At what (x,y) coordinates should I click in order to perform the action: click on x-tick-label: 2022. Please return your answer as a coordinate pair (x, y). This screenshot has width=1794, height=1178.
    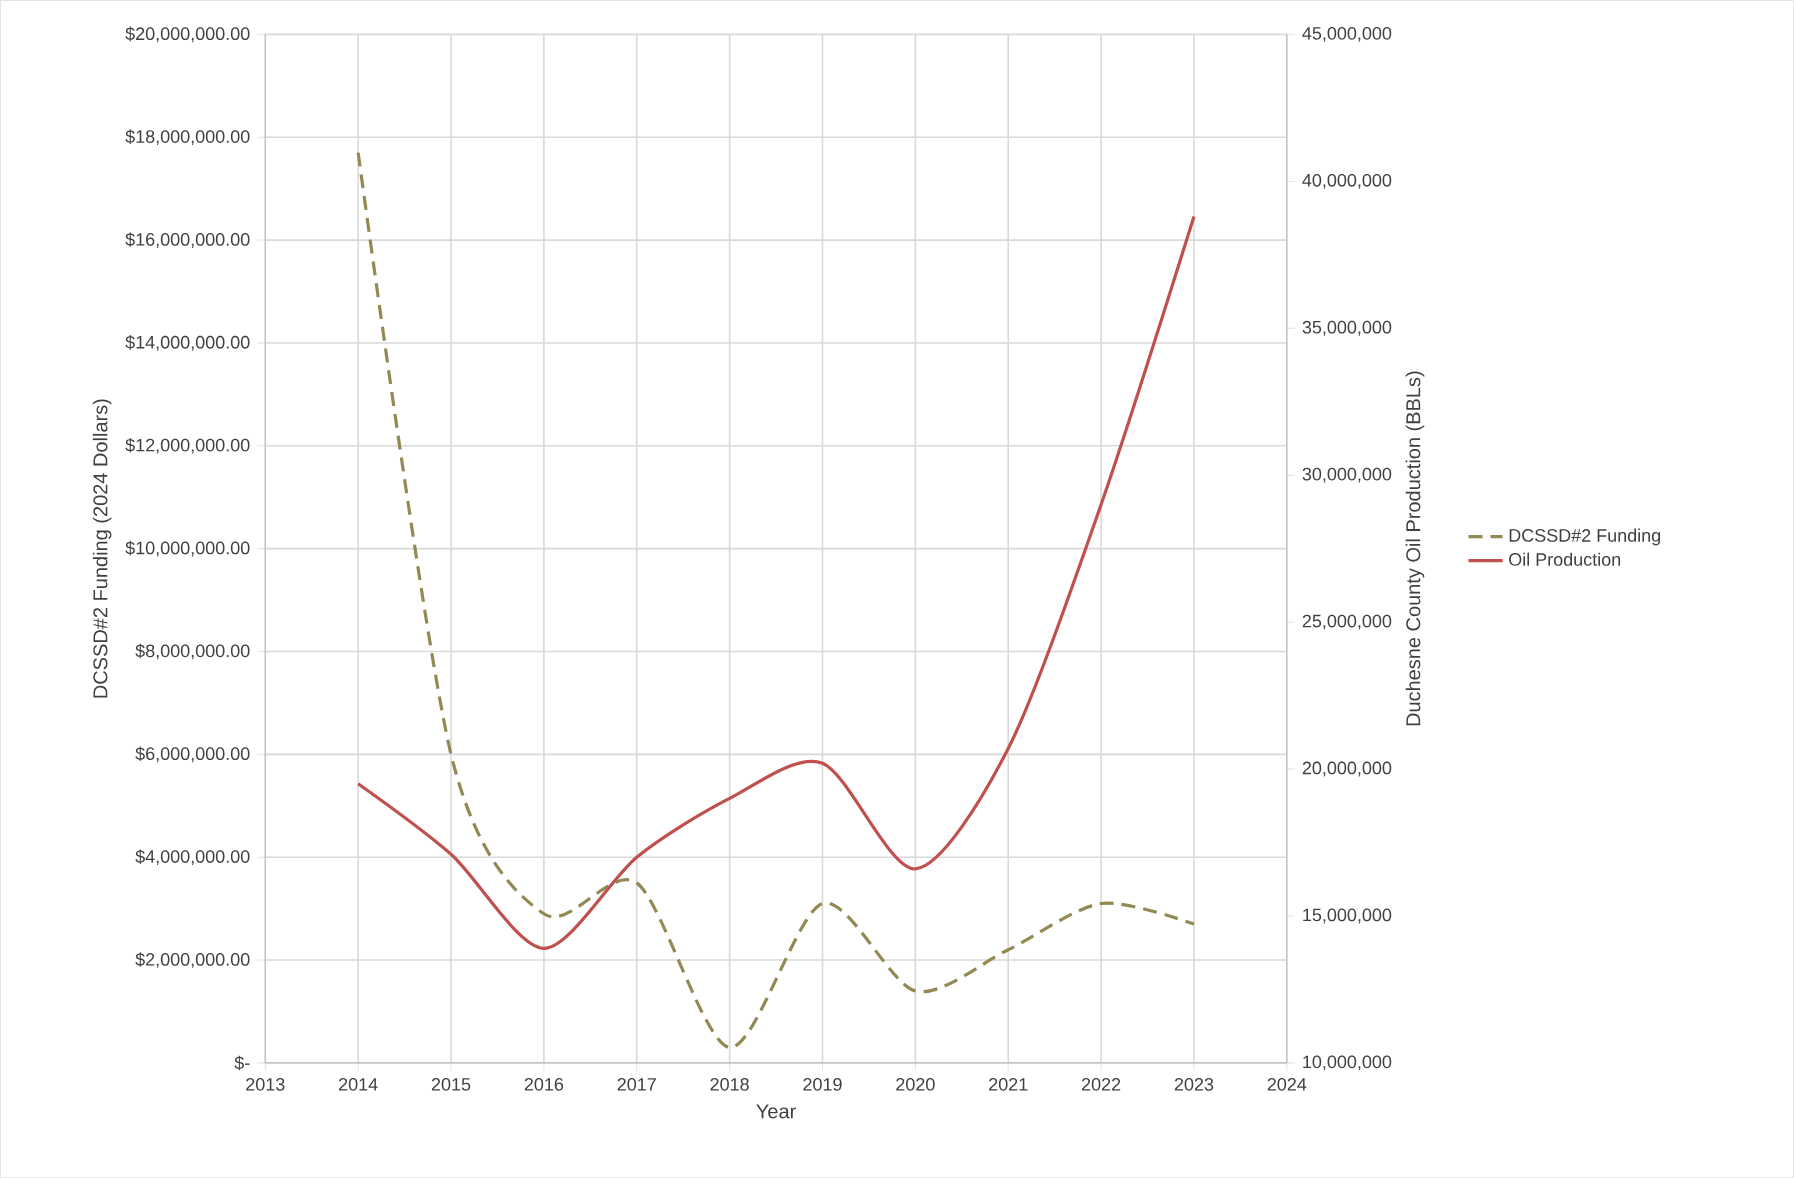
    Looking at the image, I should click on (1101, 1084).